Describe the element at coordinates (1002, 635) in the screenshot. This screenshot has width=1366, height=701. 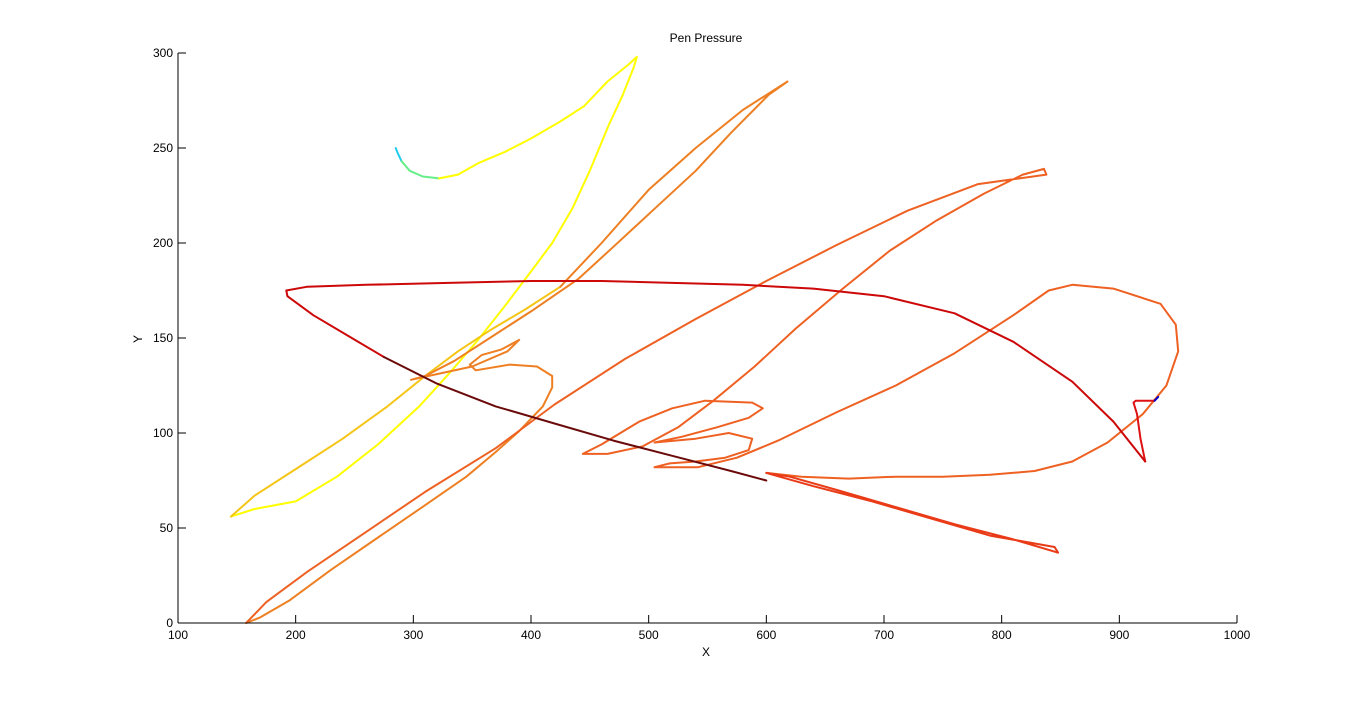
I see `x-tick-label: 800` at that location.